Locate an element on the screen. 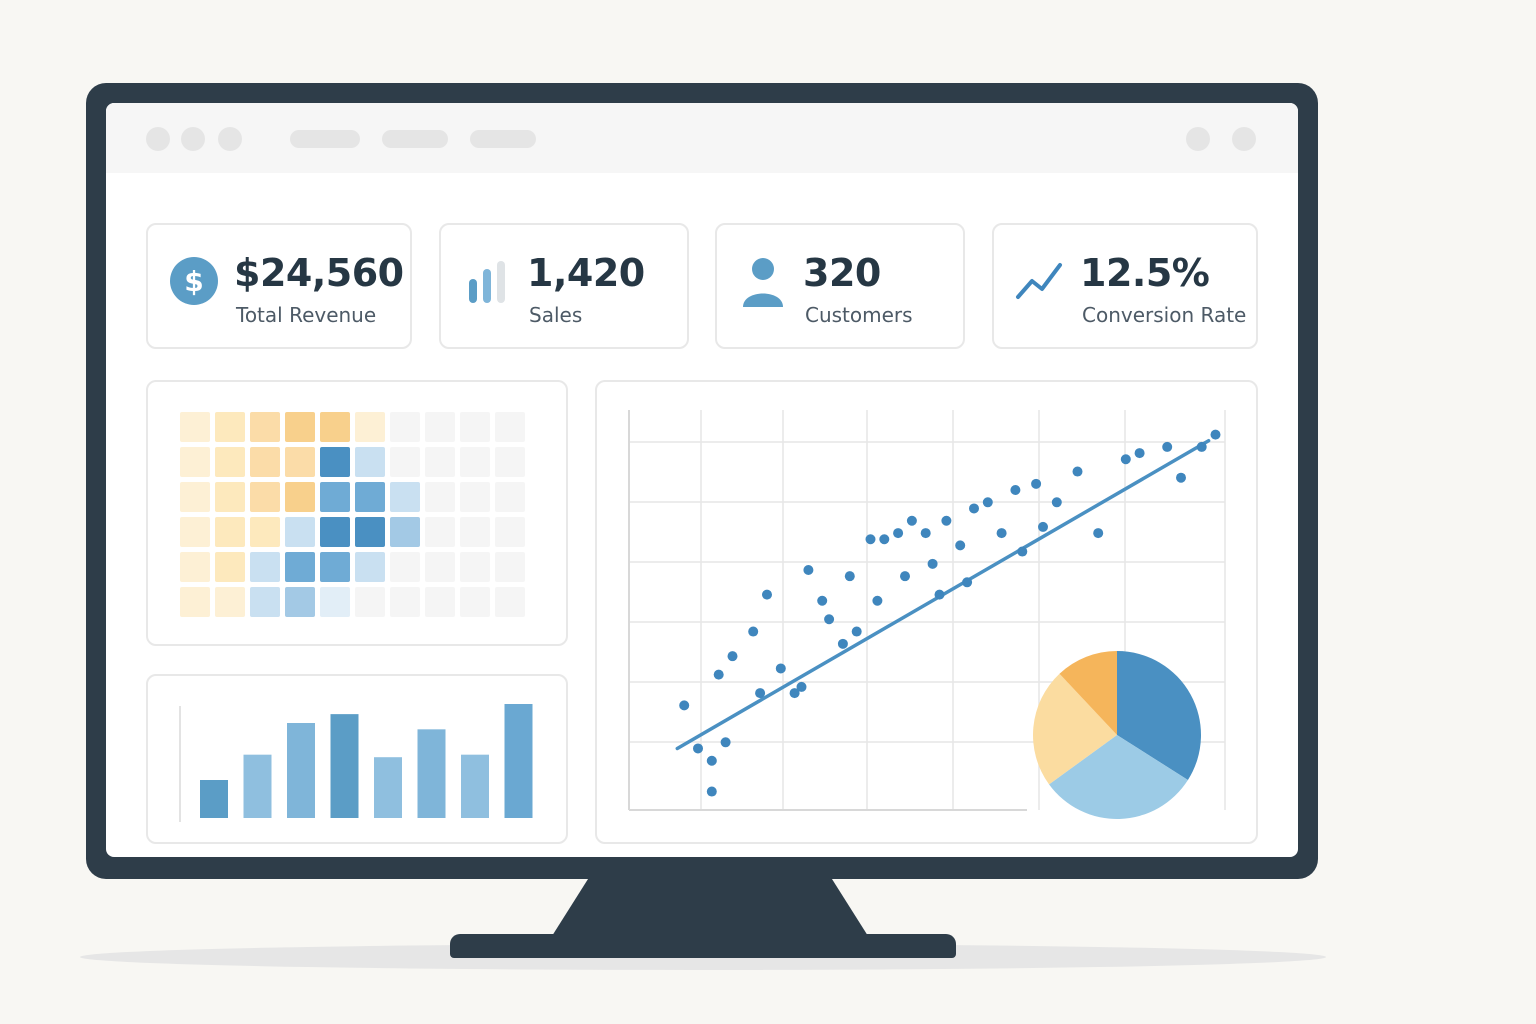 Image resolution: width=1536 pixels, height=1024 pixels. kpi-value: 1,420 is located at coordinates (586, 273).